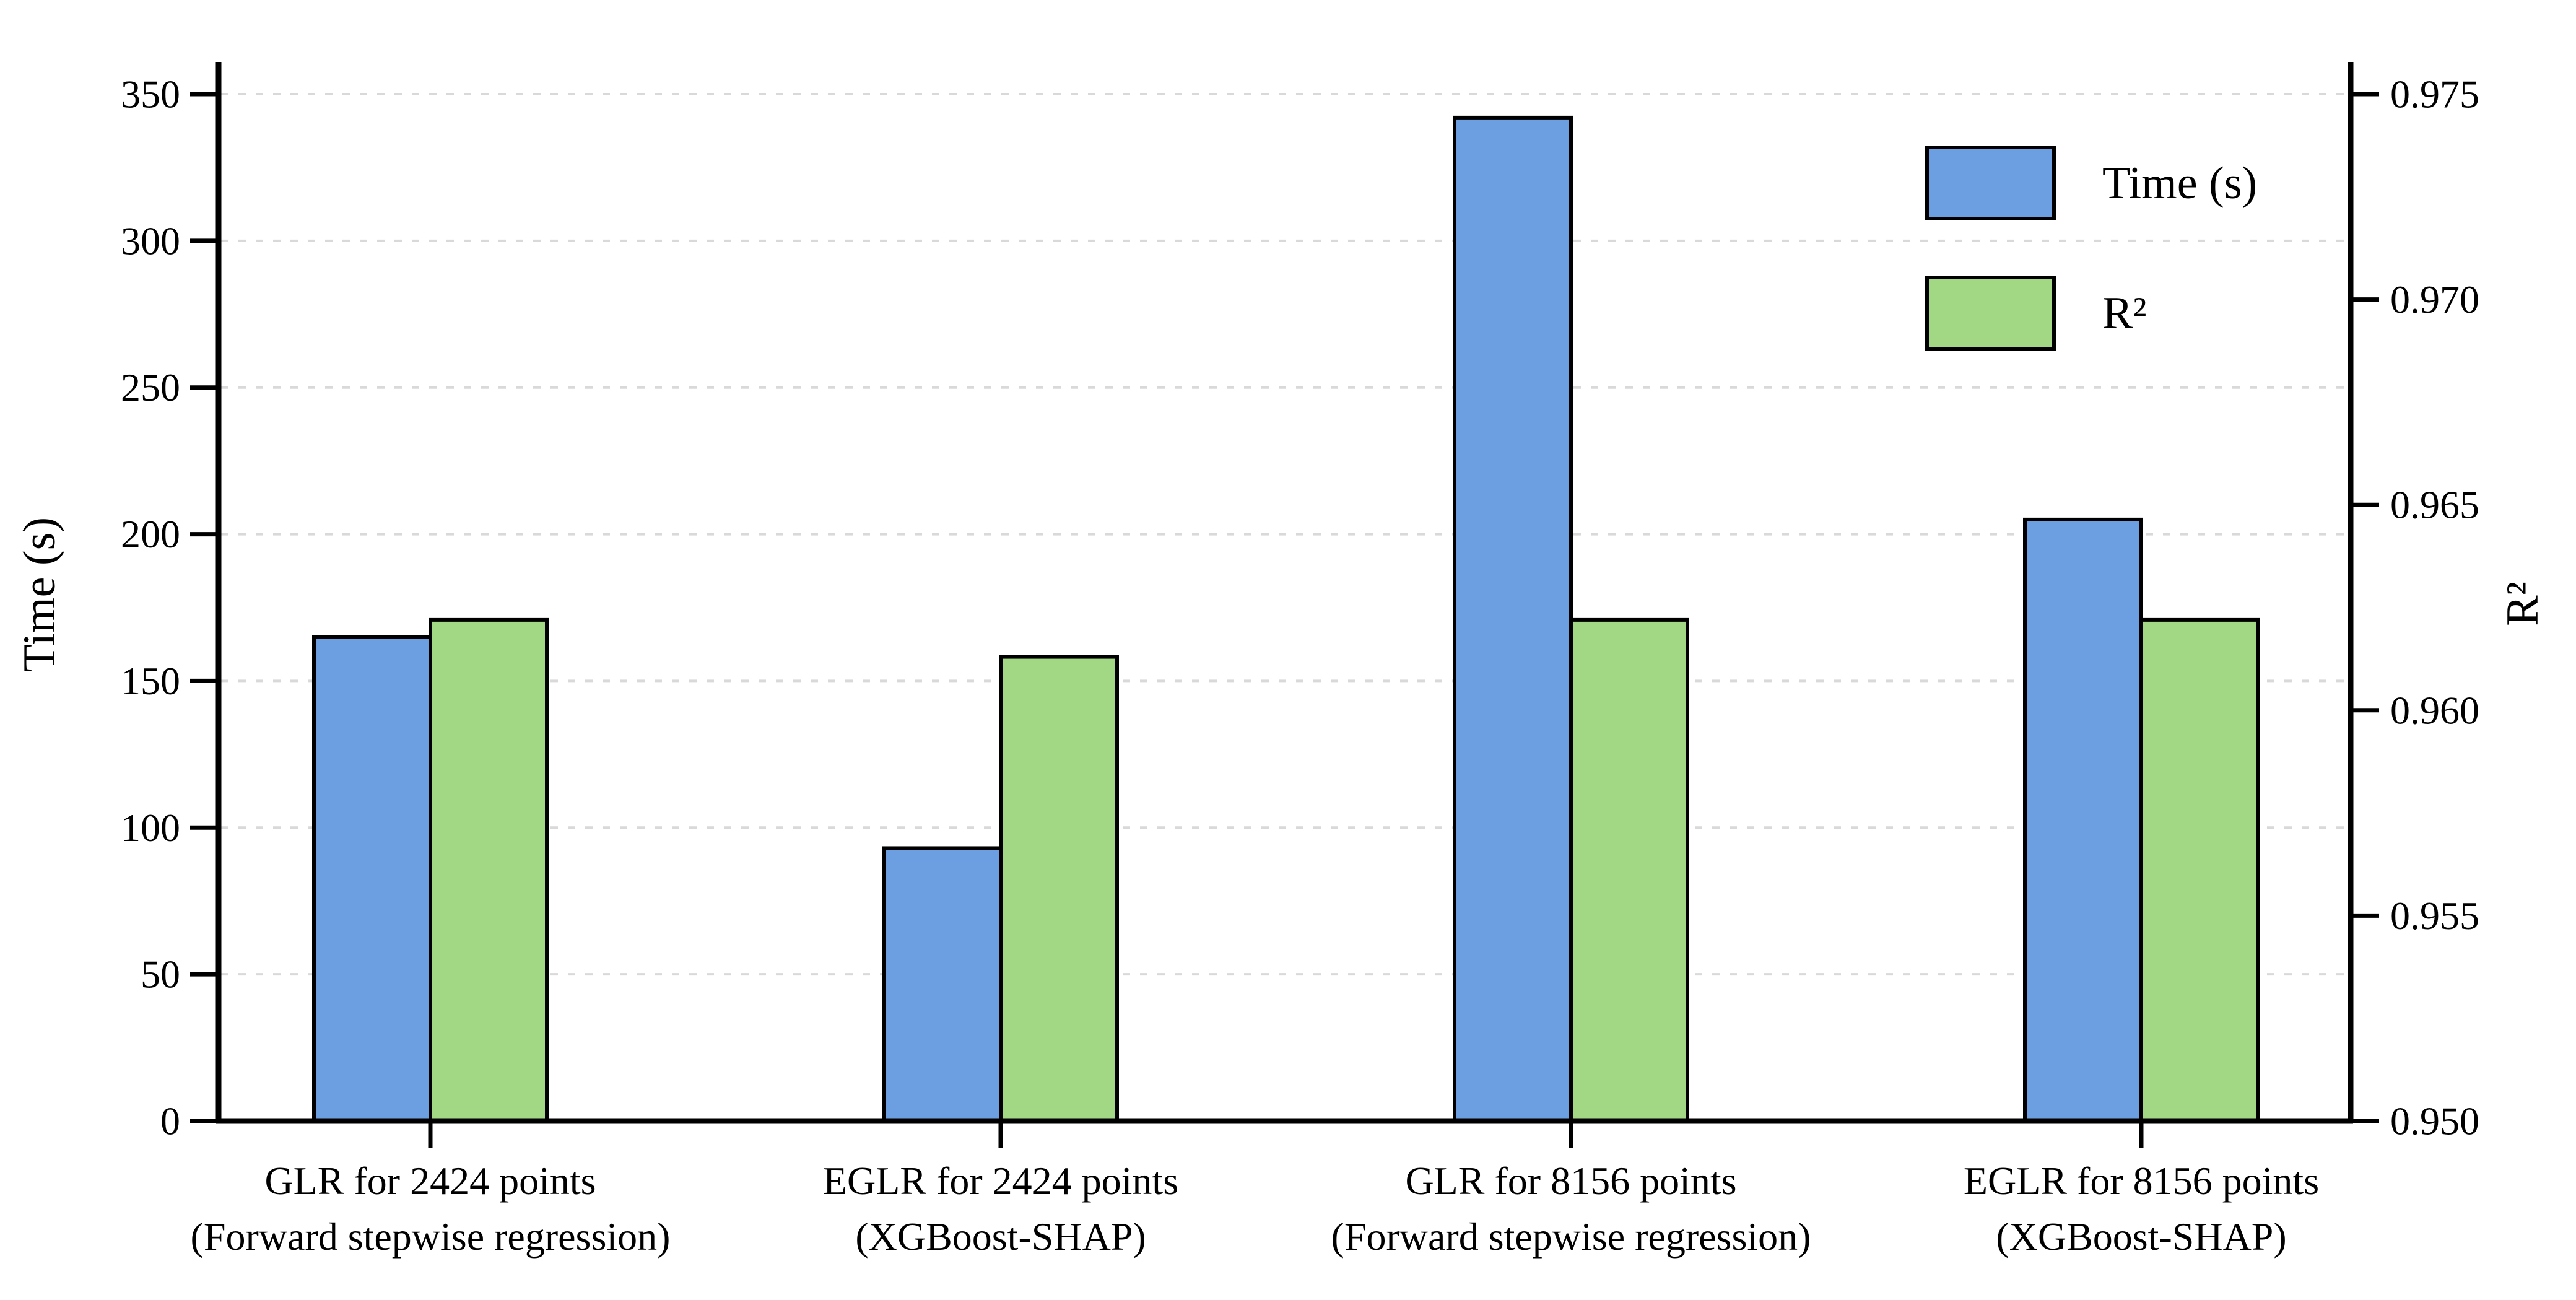 Image resolution: width=2576 pixels, height=1300 pixels. I want to click on left-tick-label-300: 300, so click(150, 241).